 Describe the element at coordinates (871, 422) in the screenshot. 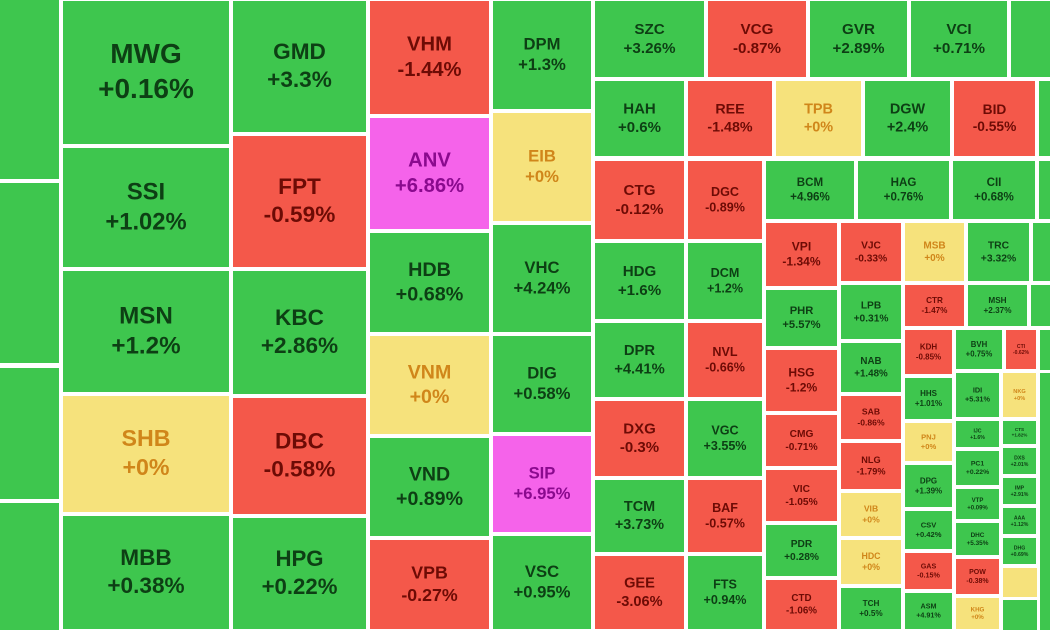

I see `change: -0.86%` at that location.